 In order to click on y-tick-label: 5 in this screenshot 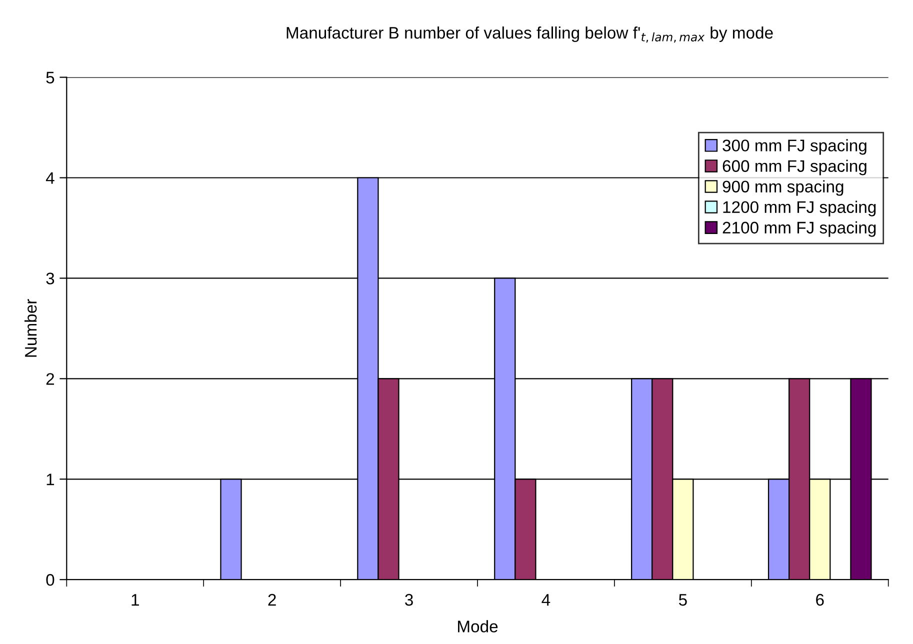, I will do `click(50, 78)`.